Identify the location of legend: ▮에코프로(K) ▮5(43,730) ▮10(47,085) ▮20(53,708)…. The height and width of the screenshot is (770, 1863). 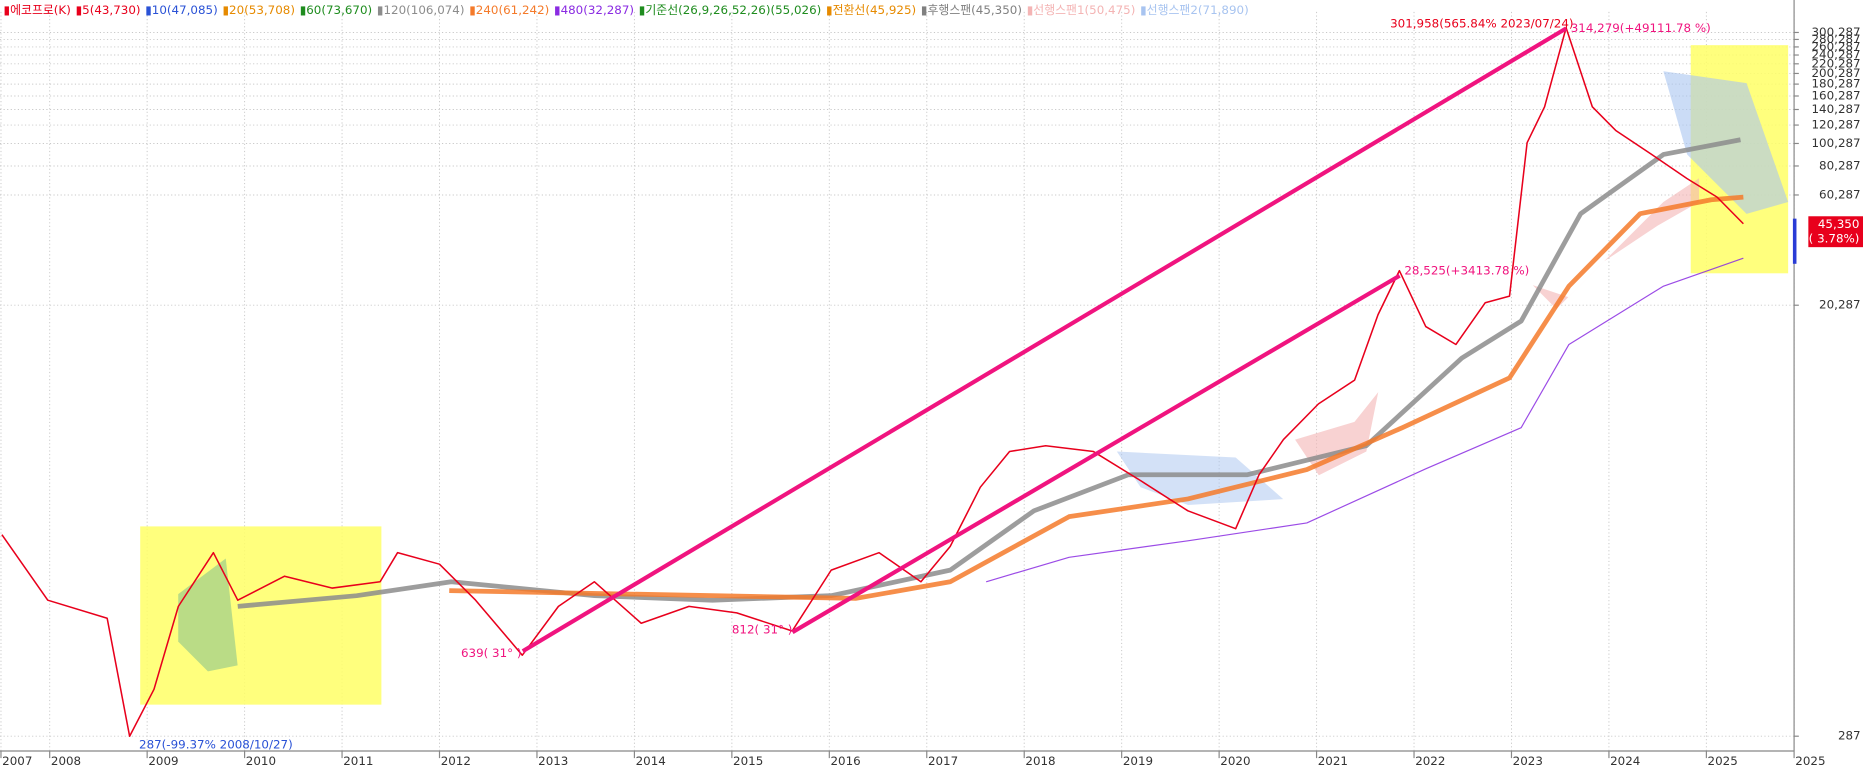
(626, 10).